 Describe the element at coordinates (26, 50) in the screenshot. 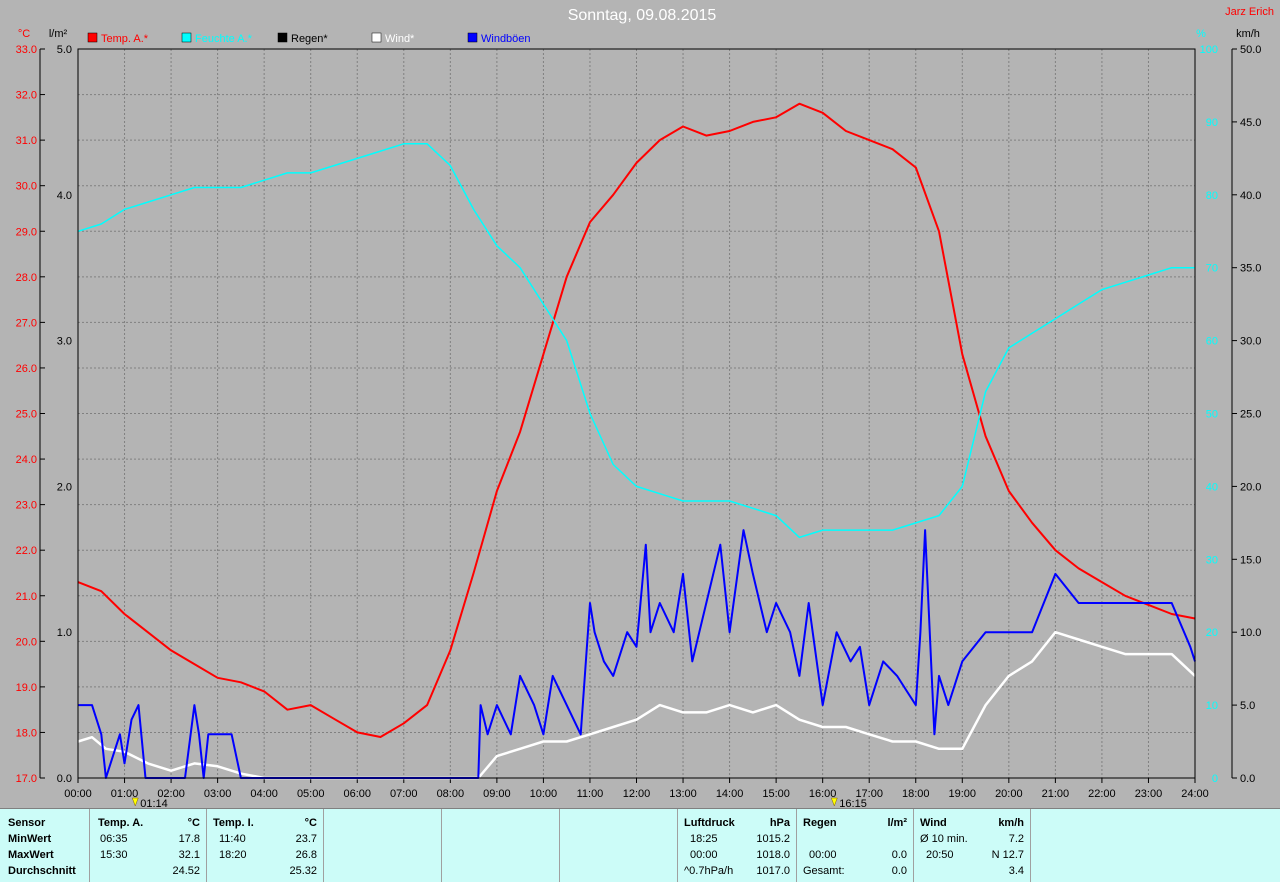

I see `temp-tick-label: 33.0` at that location.